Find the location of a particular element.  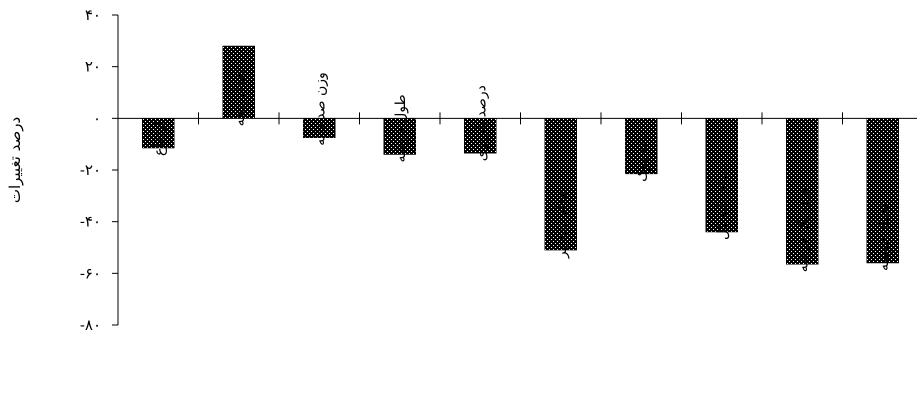

y-axis-label: درصد تغییرات is located at coordinates (15, 160).